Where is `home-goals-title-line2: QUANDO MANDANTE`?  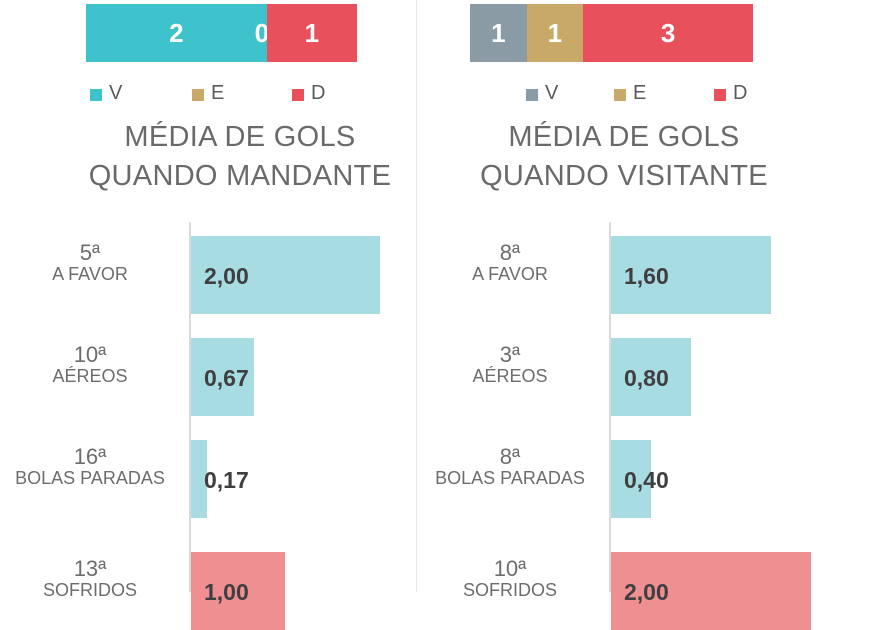 home-goals-title-line2: QUANDO MANDANTE is located at coordinates (240, 176).